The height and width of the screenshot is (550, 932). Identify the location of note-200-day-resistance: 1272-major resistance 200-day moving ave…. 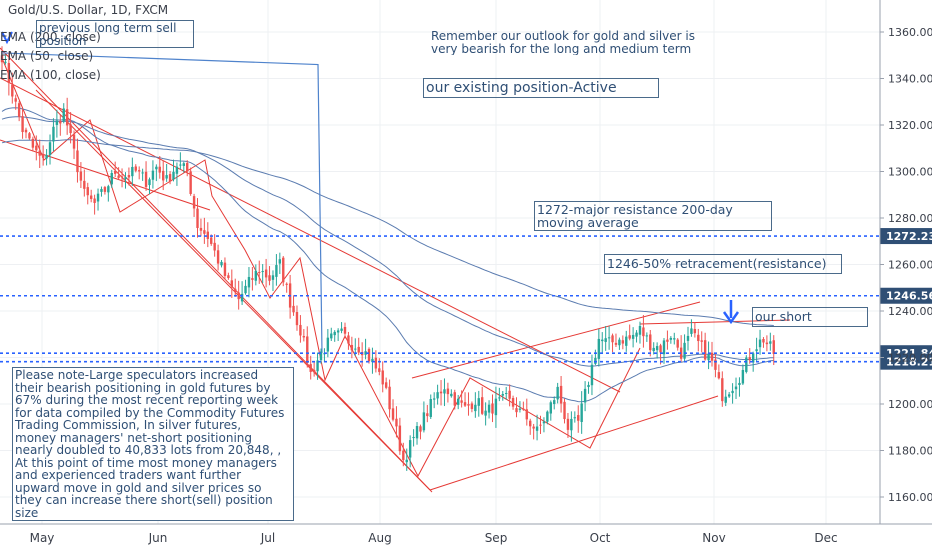
(653, 216).